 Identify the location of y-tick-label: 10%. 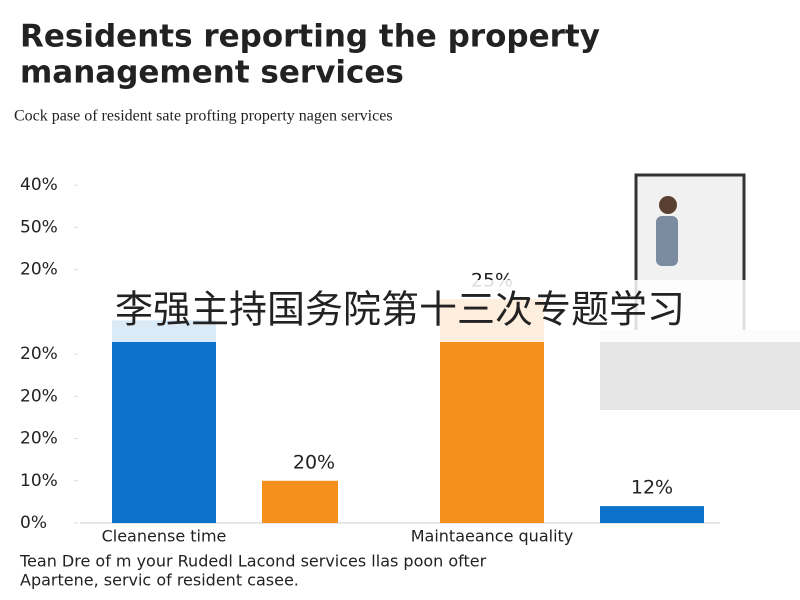
(39, 481).